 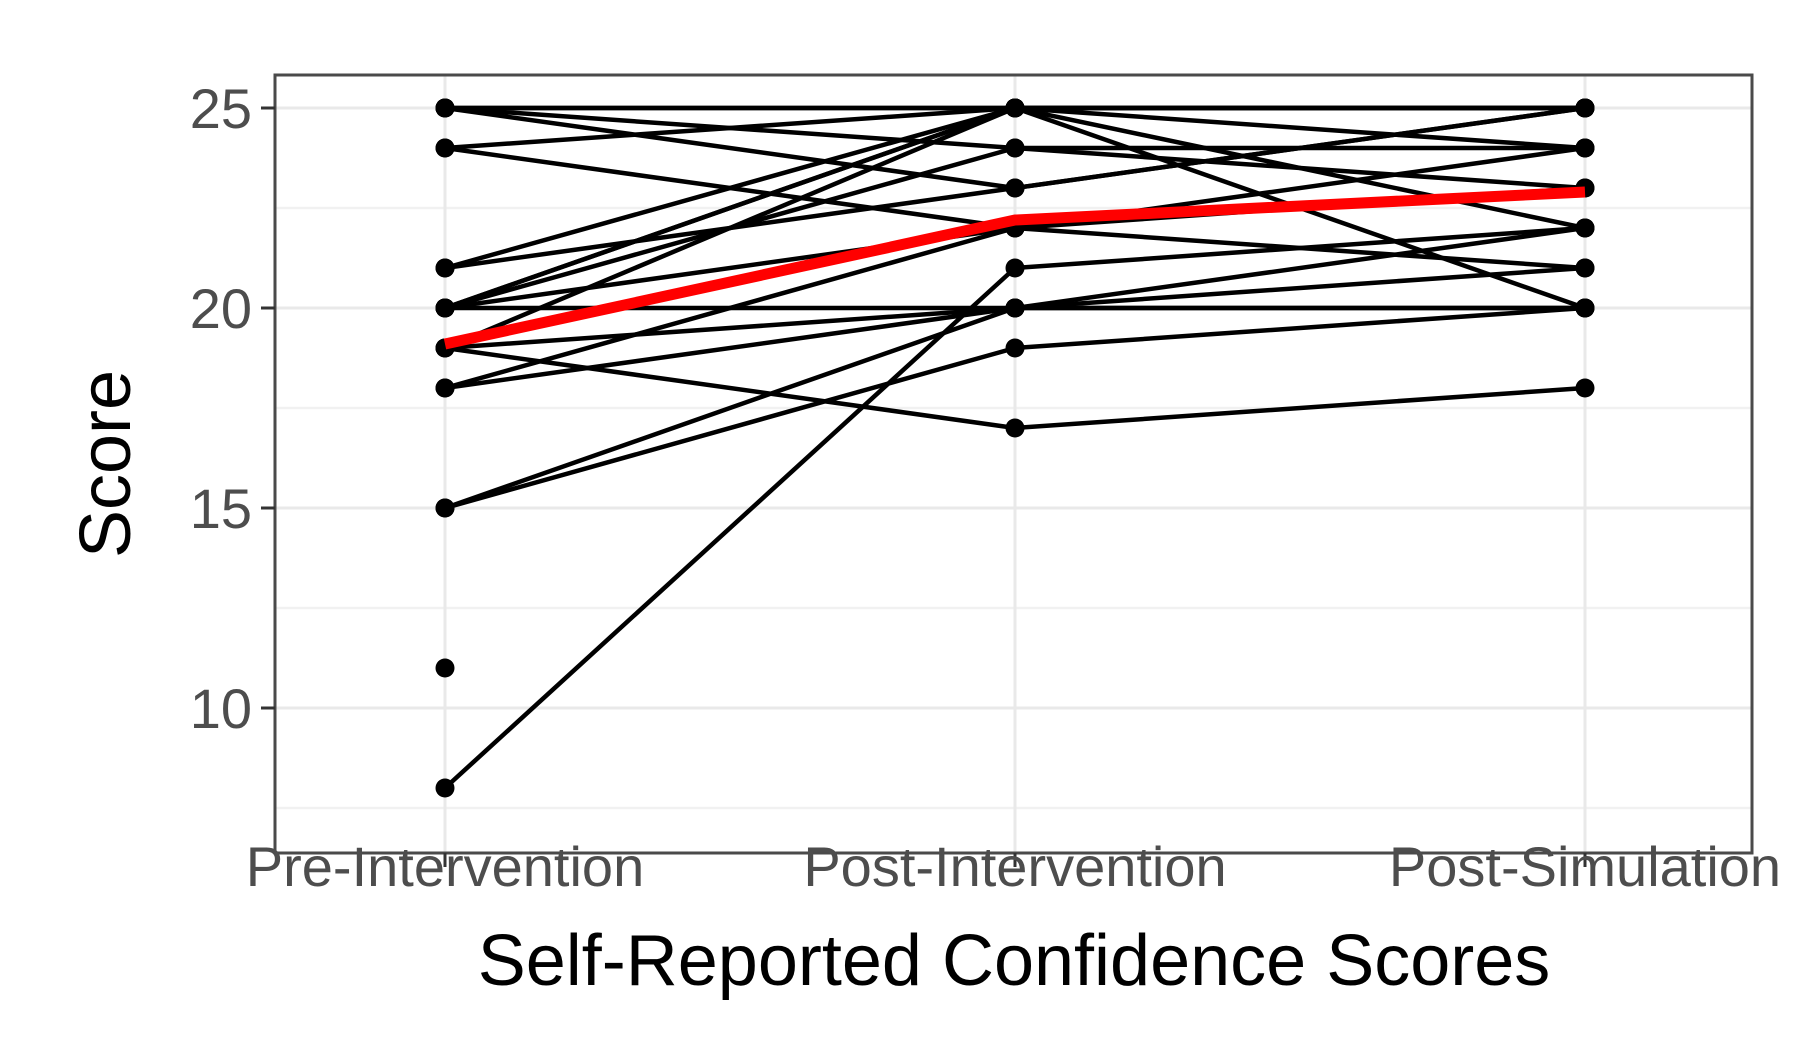 What do you see at coordinates (221, 508) in the screenshot?
I see `y-tick-label: 15` at bounding box center [221, 508].